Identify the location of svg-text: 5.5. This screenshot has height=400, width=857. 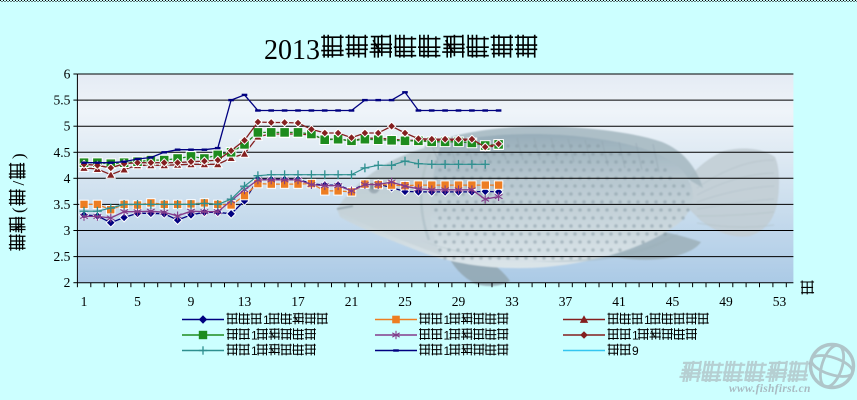
(62, 100).